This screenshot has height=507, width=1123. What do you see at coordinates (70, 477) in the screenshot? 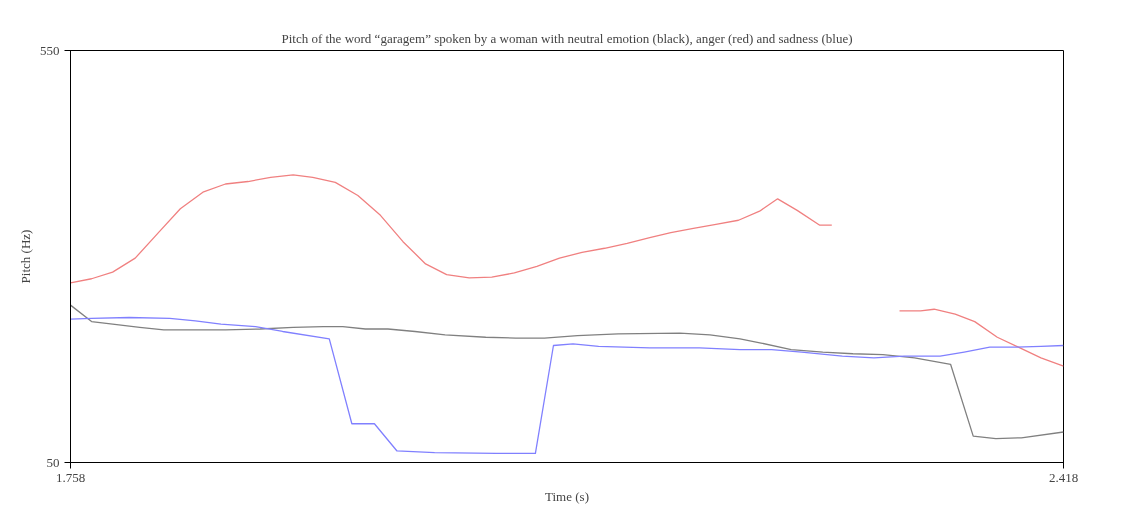
I see `x-tick-label: 1.758` at bounding box center [70, 477].